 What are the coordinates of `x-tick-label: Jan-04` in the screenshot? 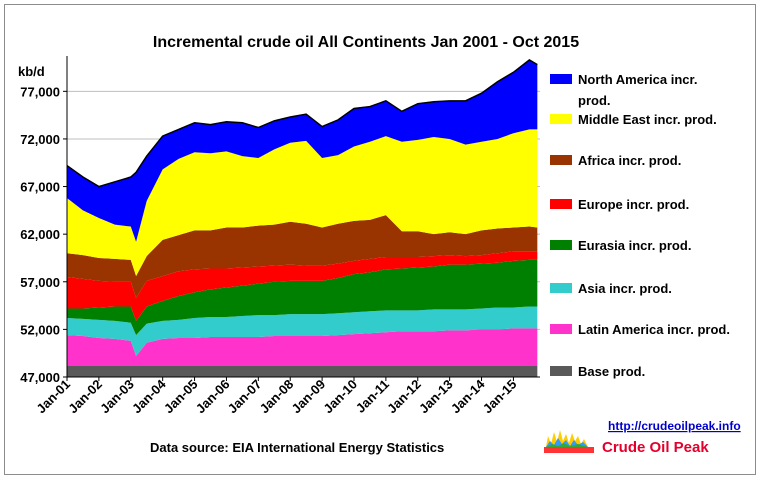 It's located at (149, 396).